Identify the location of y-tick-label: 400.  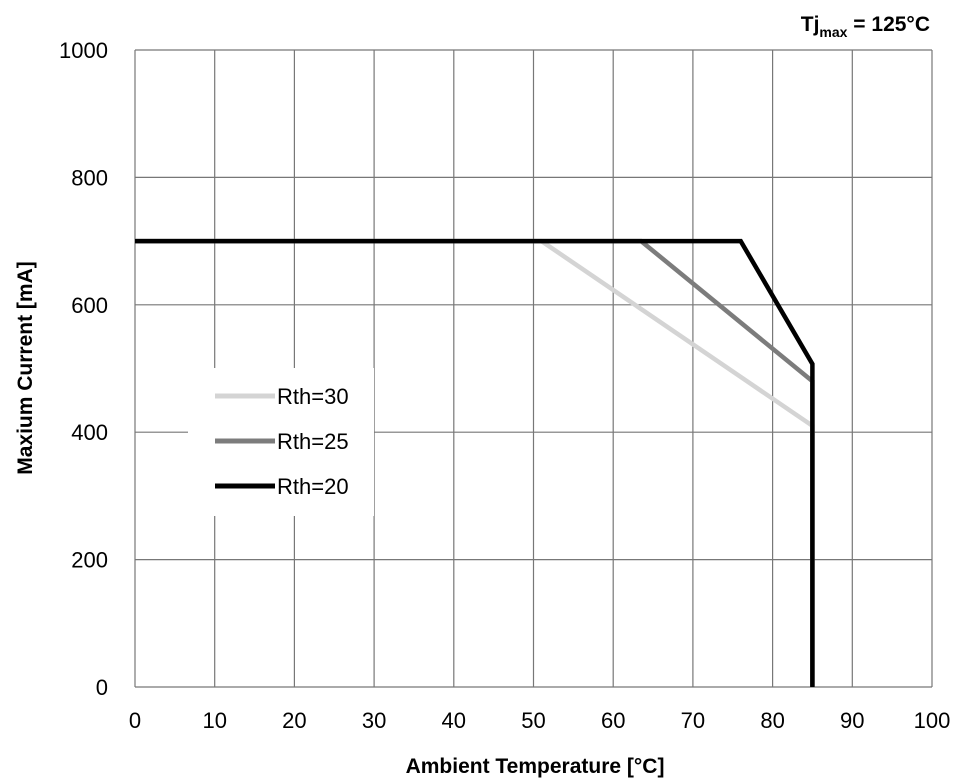
(89, 432).